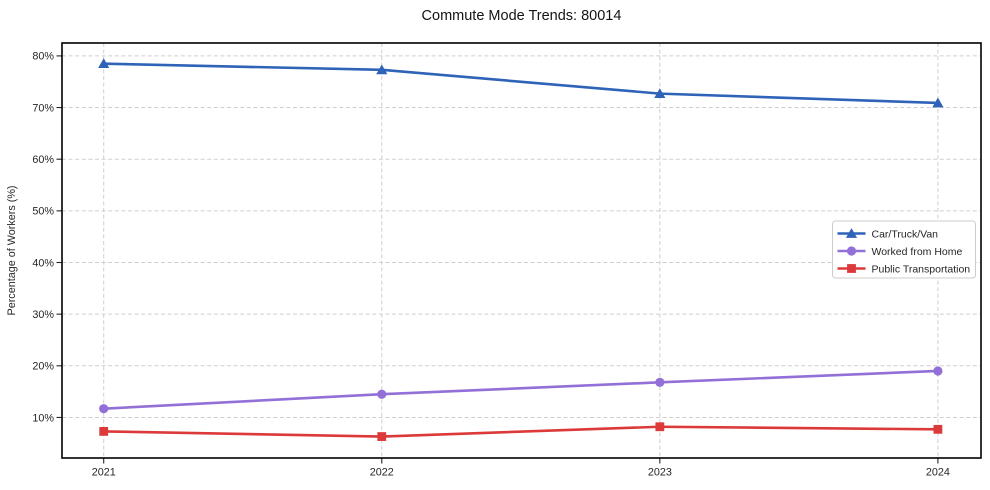  Describe the element at coordinates (921, 269) in the screenshot. I see `legend-label: Public Transportation` at that location.